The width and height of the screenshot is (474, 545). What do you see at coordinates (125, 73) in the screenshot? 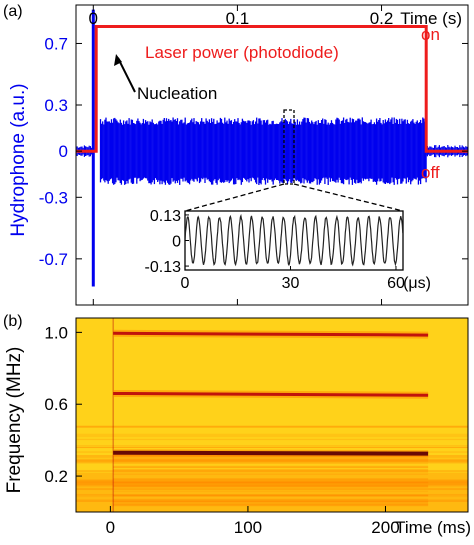
I see `nucleation-arrow` at bounding box center [125, 73].